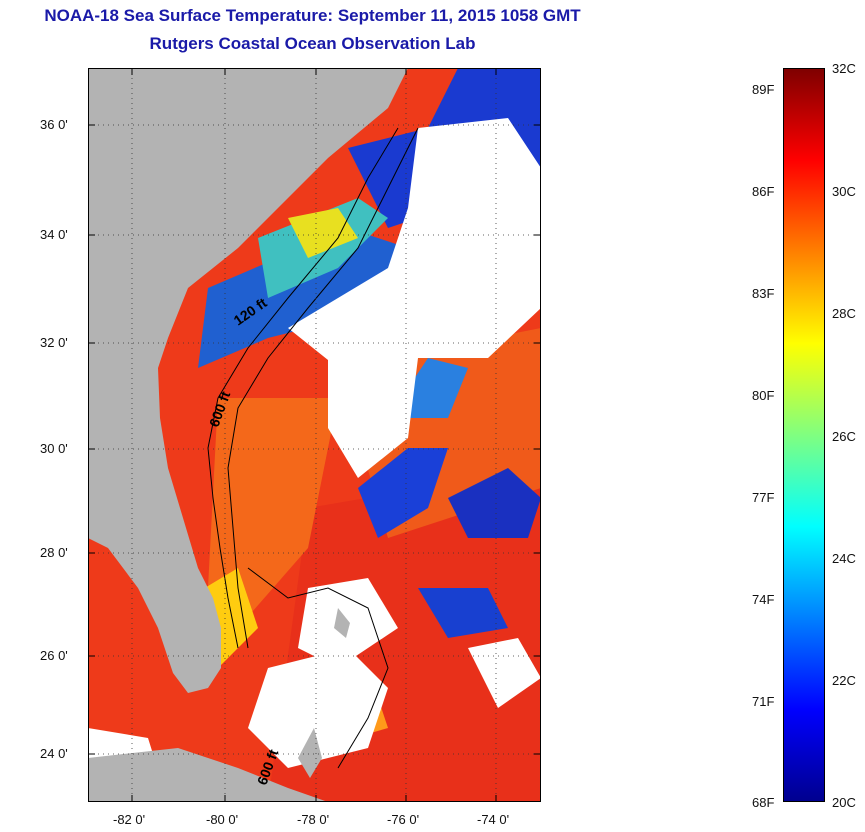  Describe the element at coordinates (804, 435) in the screenshot. I see `temperature-colorbar` at that location.